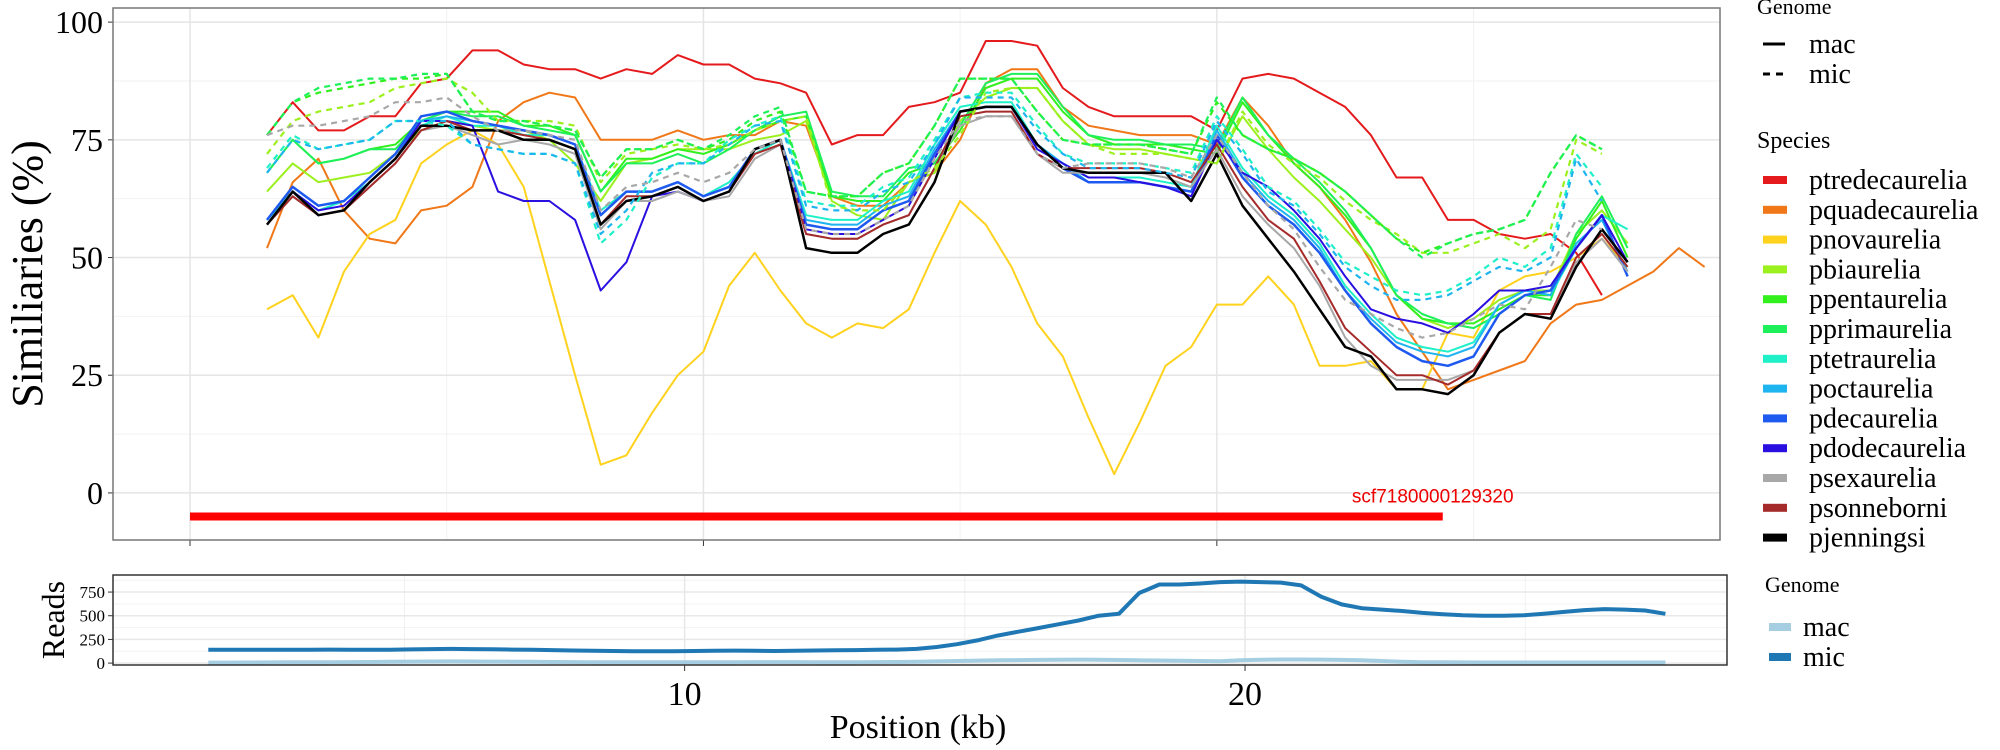 Image resolution: width=2000 pixels, height=750 pixels. I want to click on legend-label-ppentaurelia: ppentaurelia, so click(1878, 299).